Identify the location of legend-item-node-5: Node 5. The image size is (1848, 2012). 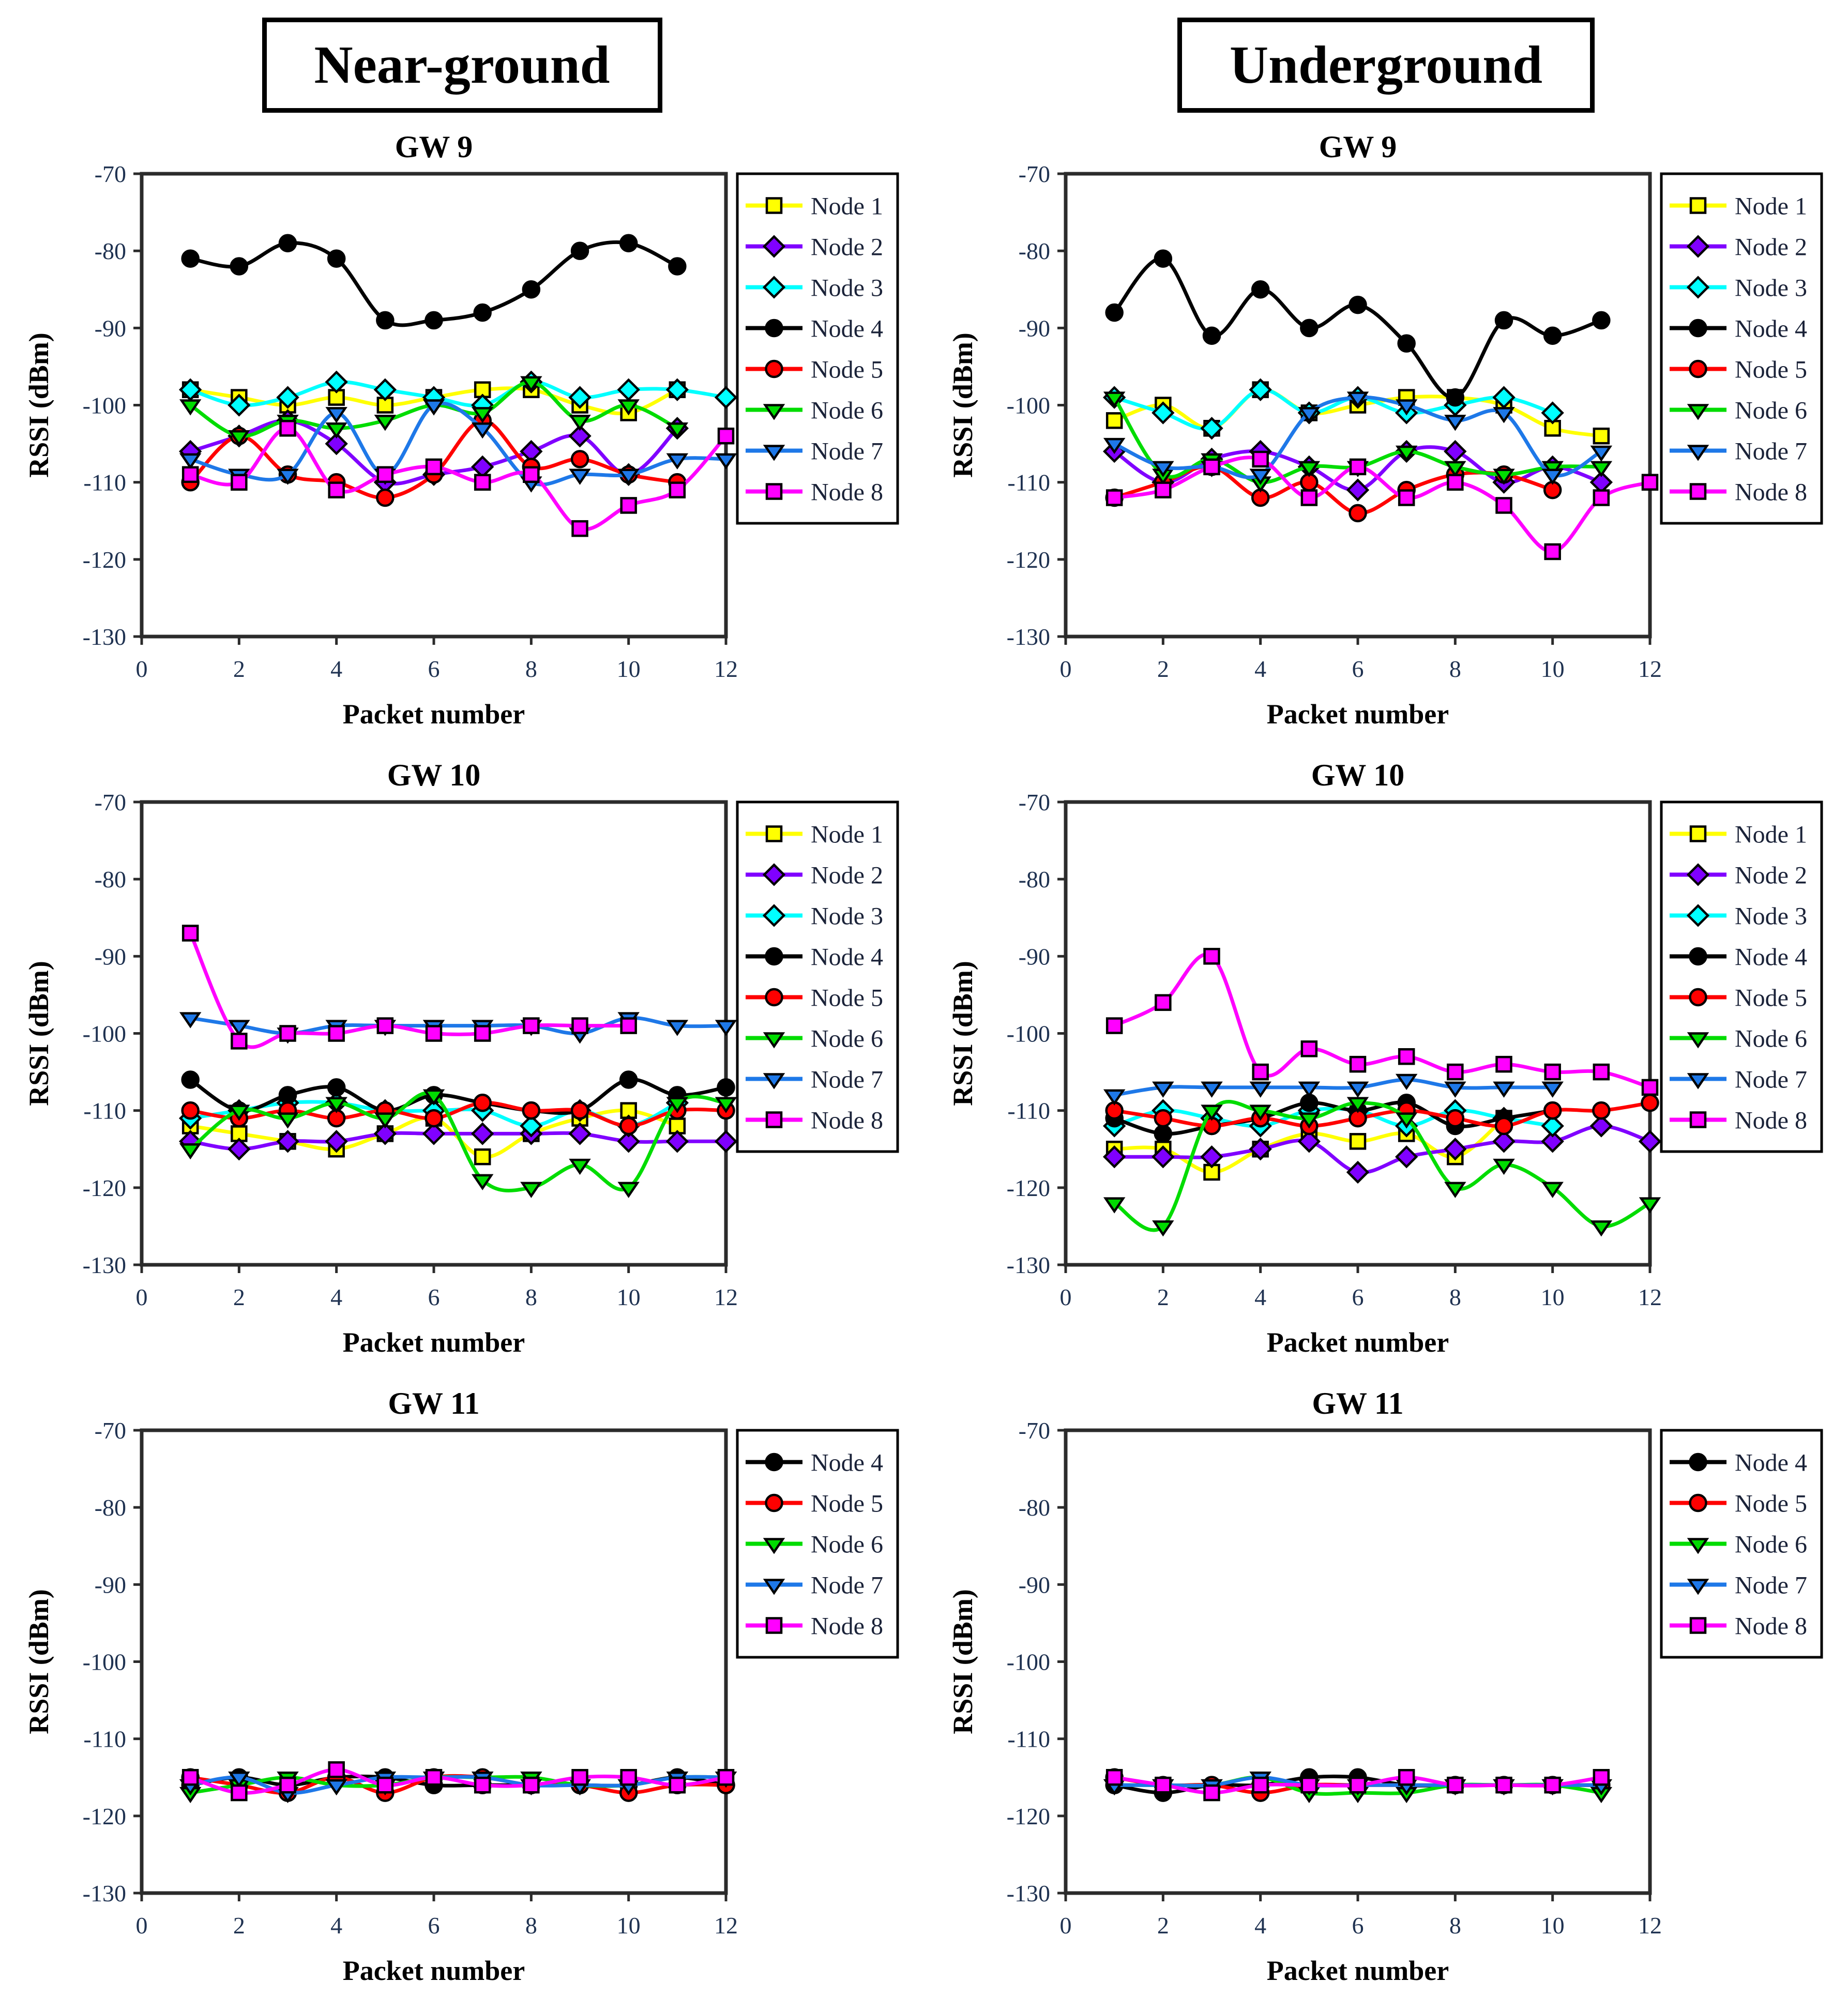
(1738, 370).